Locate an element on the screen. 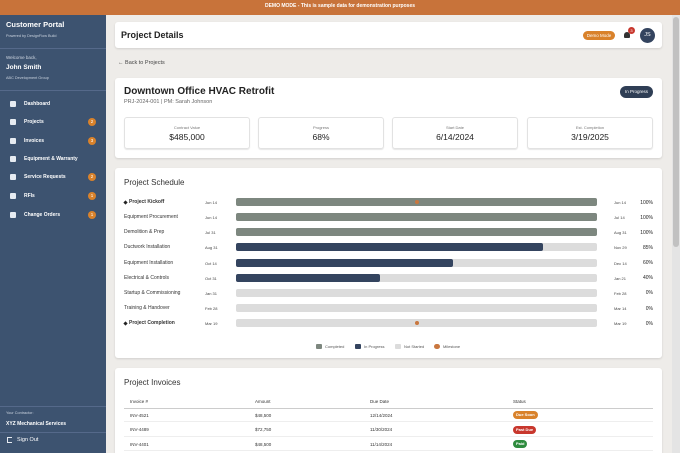 This screenshot has height=453, width=680. header-rule is located at coordinates (388, 408).